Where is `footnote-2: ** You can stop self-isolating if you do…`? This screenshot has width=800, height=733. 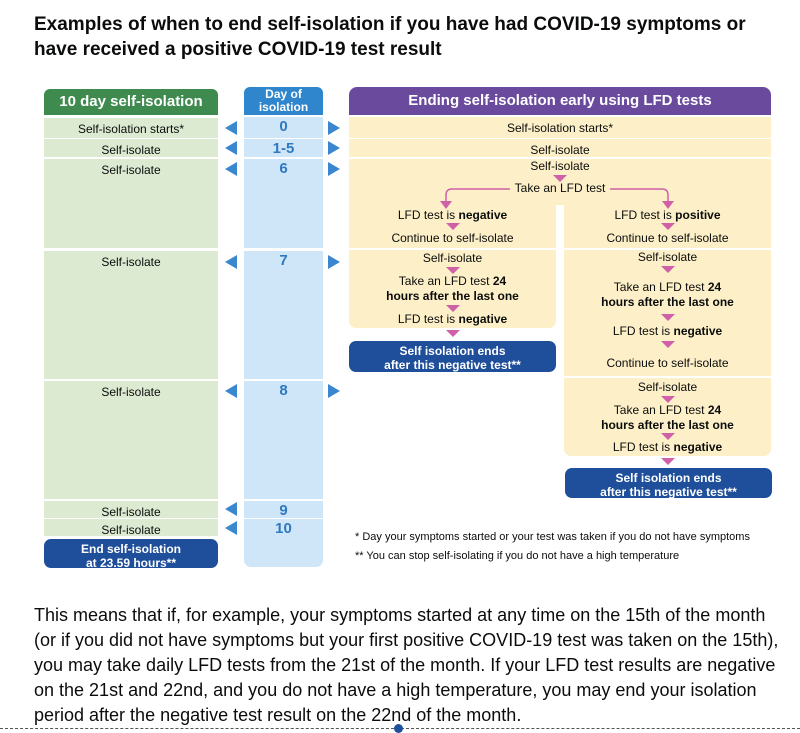 footnote-2: ** You can stop self-isolating if you do… is located at coordinates (517, 556).